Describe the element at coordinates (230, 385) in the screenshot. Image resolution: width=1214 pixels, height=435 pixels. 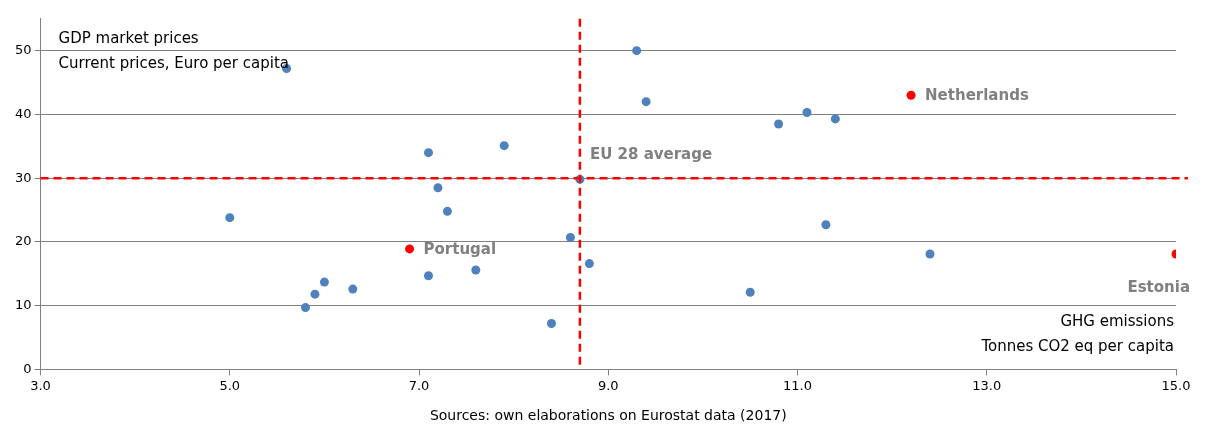
I see `x-tick-label: 5.0` at that location.